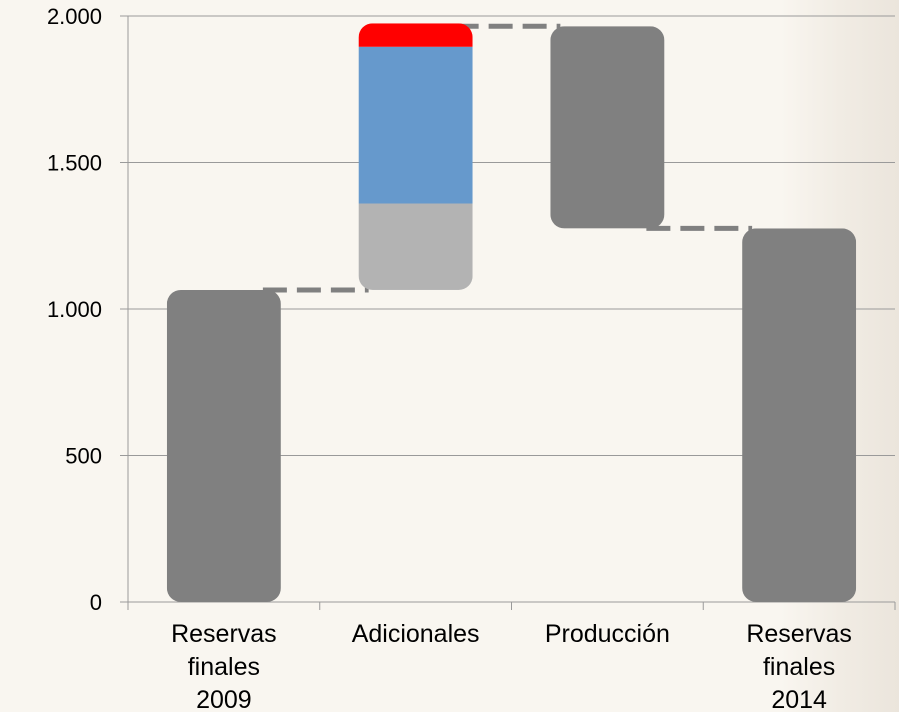 This screenshot has height=712, width=899. I want to click on x-category-label-line: Adicionales, so click(416, 634).